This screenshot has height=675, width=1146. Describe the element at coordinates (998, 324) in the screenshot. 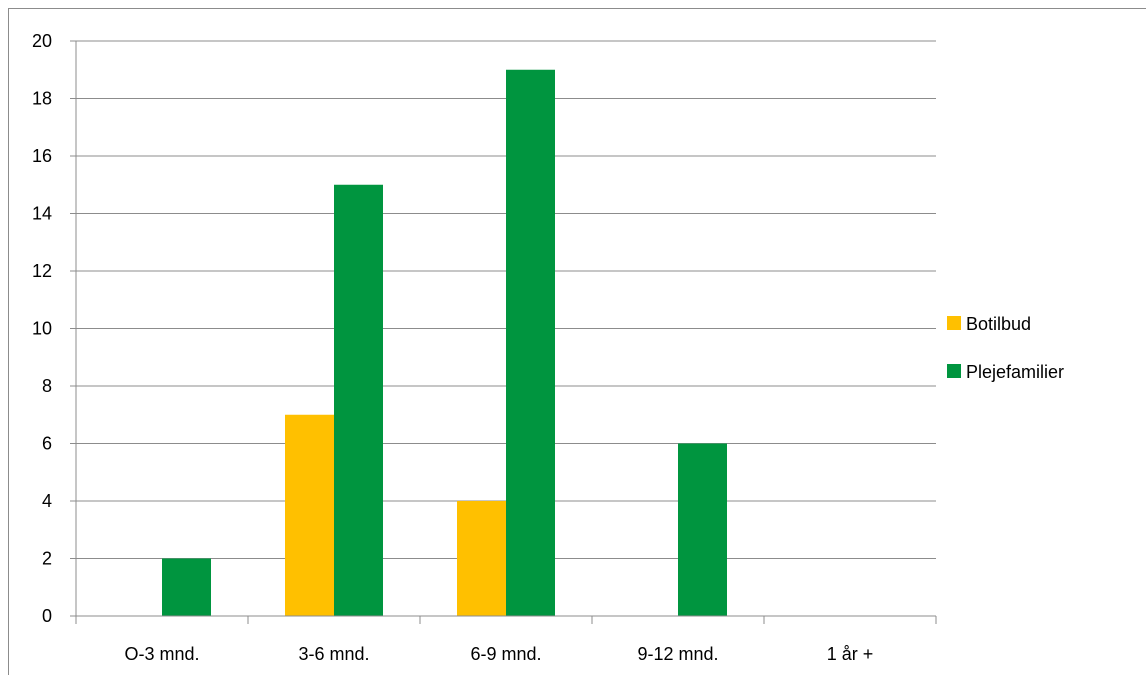

I see `legend-label: Botilbud` at that location.